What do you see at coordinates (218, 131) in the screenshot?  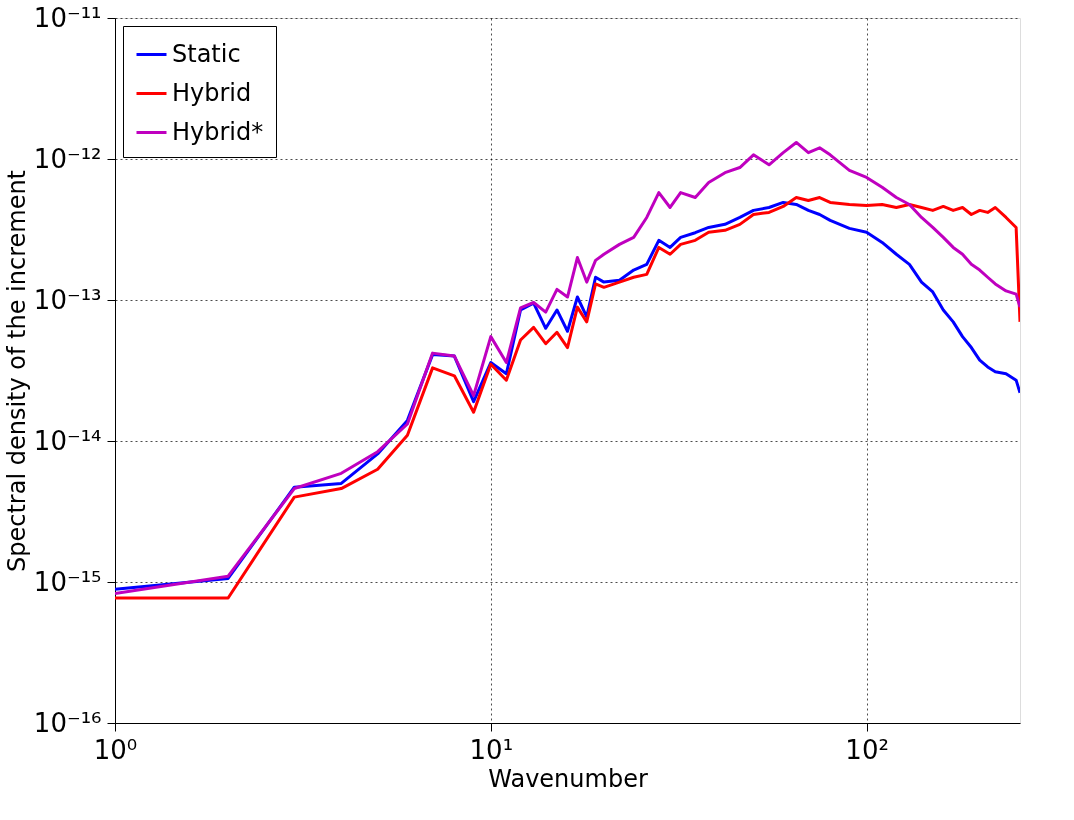 I see `legend-label: Hybrid*` at bounding box center [218, 131].